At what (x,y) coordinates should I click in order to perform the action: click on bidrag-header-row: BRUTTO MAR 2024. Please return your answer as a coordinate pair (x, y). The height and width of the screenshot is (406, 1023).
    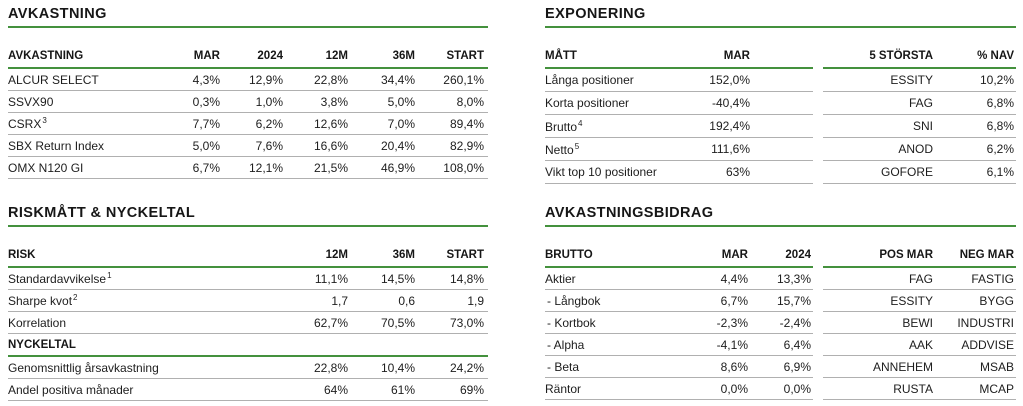
    Looking at the image, I should click on (679, 255).